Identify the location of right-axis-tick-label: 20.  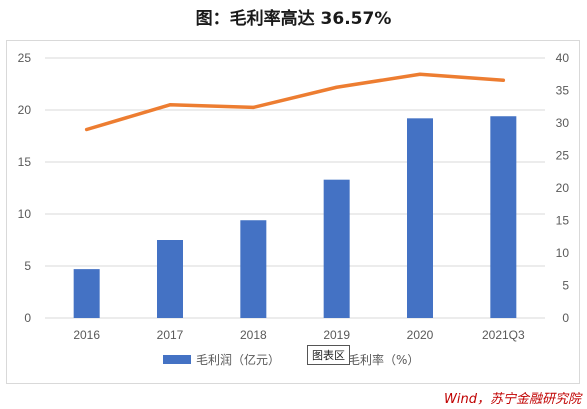
(563, 188).